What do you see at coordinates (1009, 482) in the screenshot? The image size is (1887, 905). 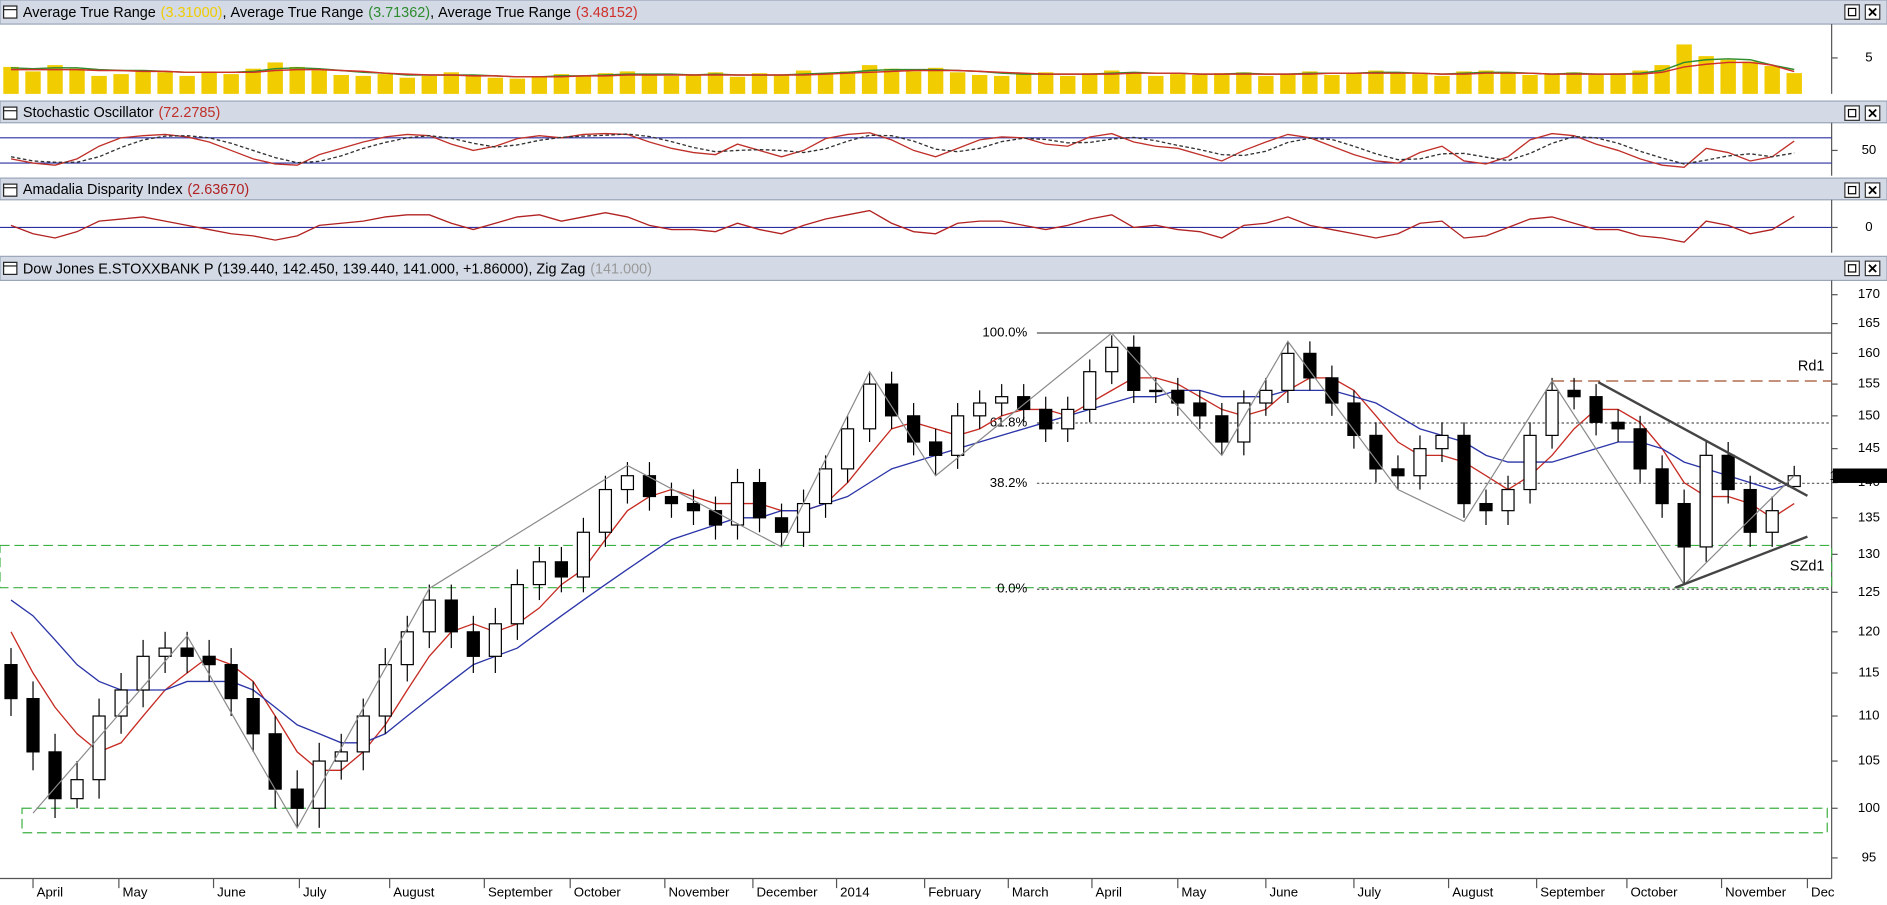 I see `fib-label: 38.2%` at bounding box center [1009, 482].